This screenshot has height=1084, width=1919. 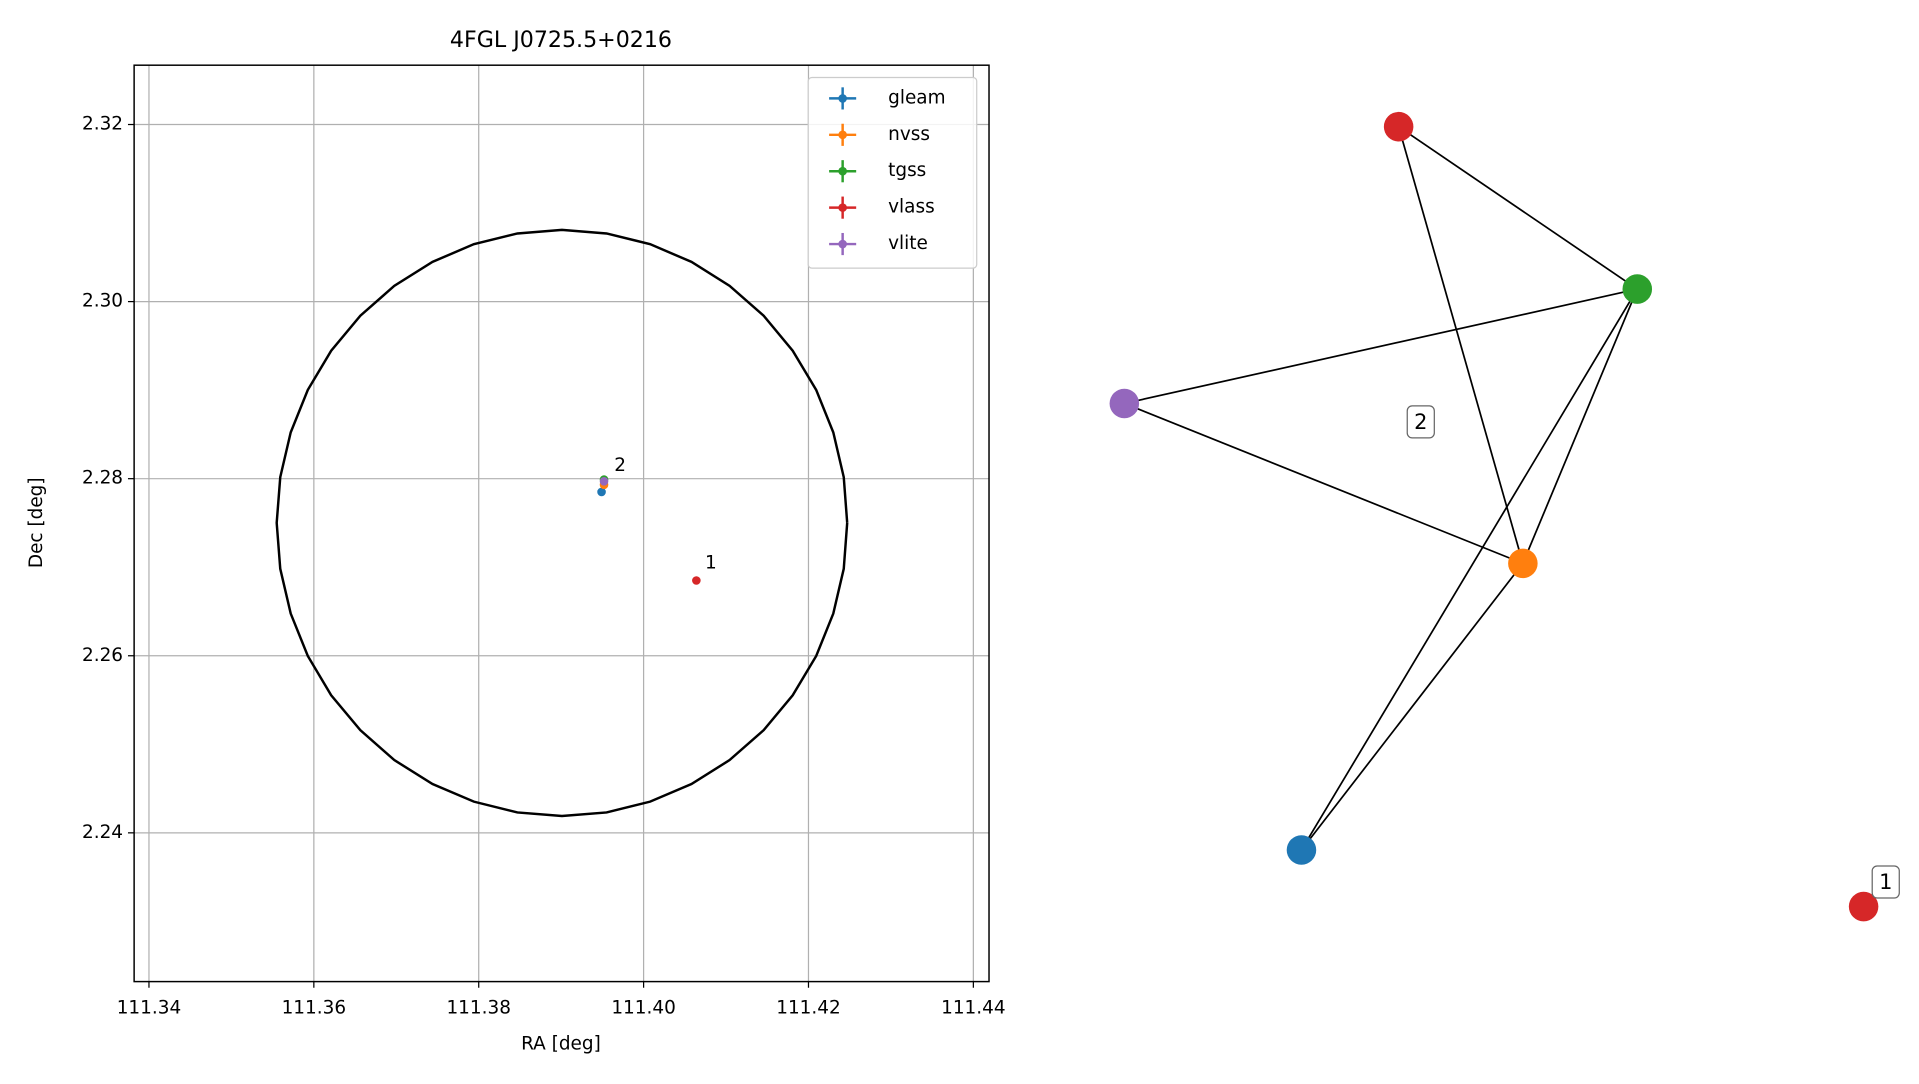 I want to click on legend-label: vlass, so click(x=911, y=207).